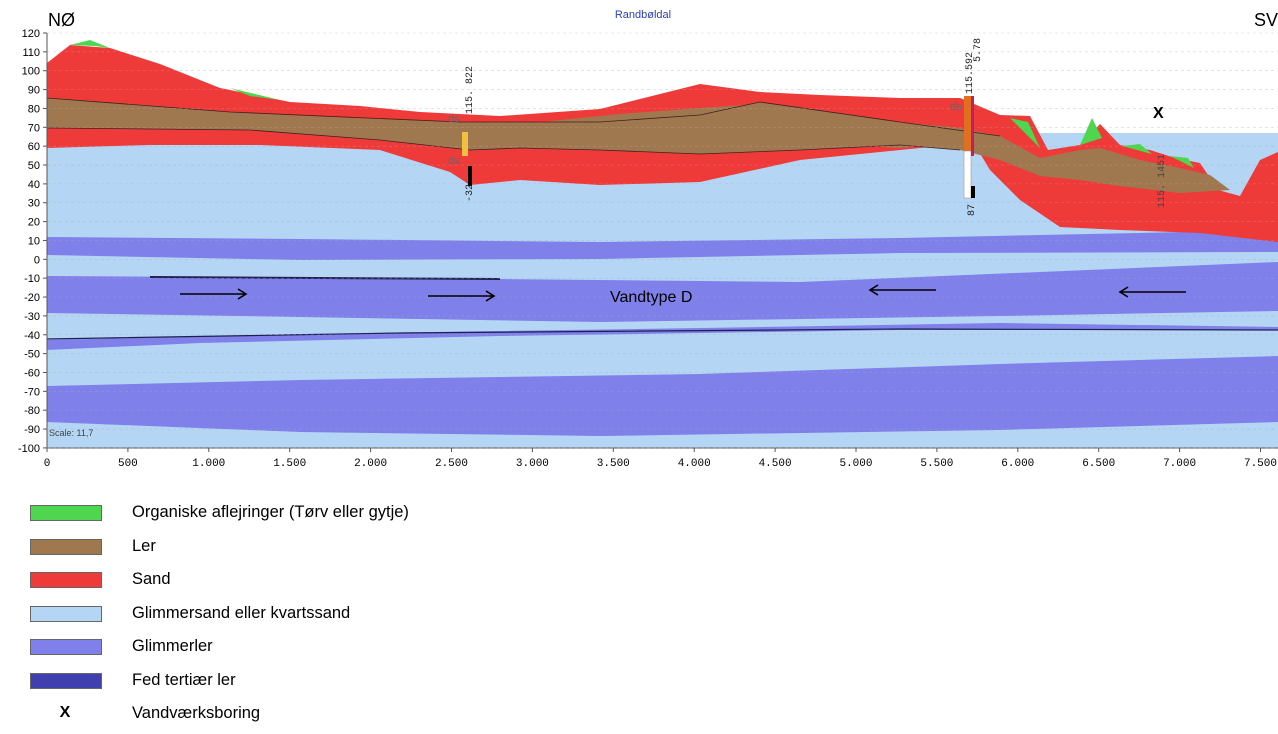 This screenshot has width=1278, height=734. What do you see at coordinates (61, 20) in the screenshot?
I see `direction-label-left: NØ` at bounding box center [61, 20].